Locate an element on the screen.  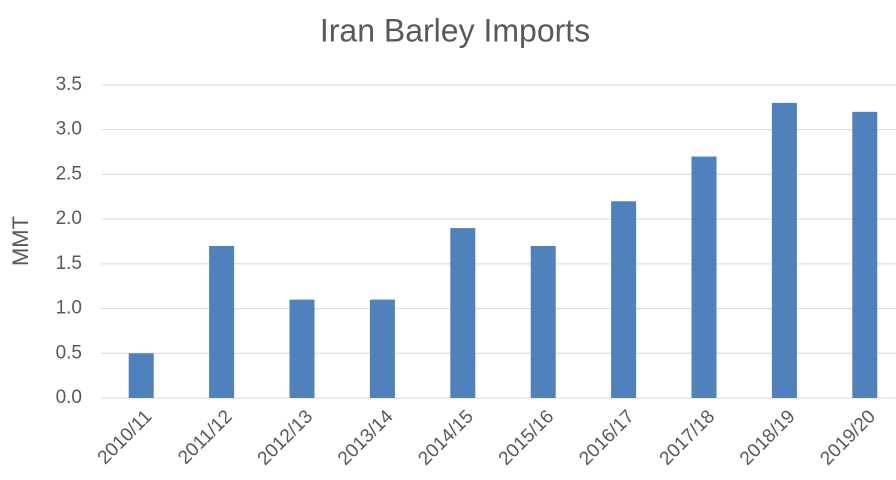
x-tick-label: 2014/15 is located at coordinates (445, 437).